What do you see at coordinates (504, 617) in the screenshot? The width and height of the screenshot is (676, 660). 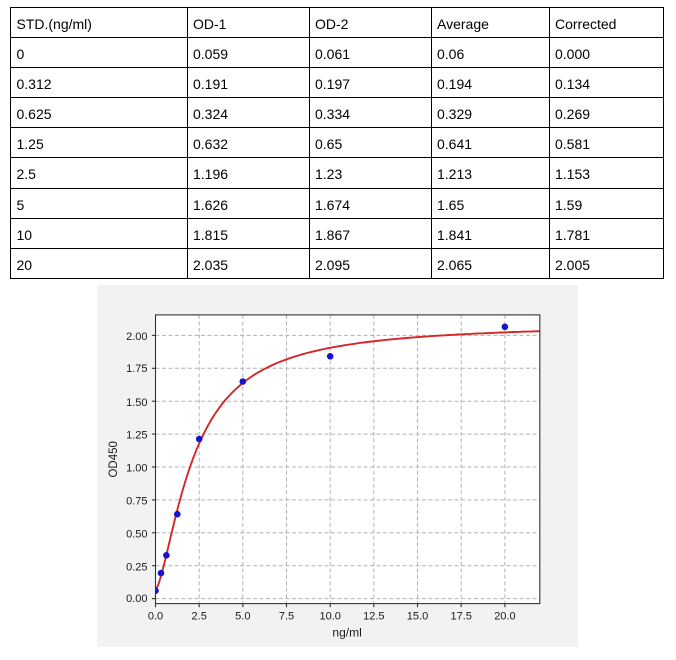 I see `svg-text: 20.0` at bounding box center [504, 617].